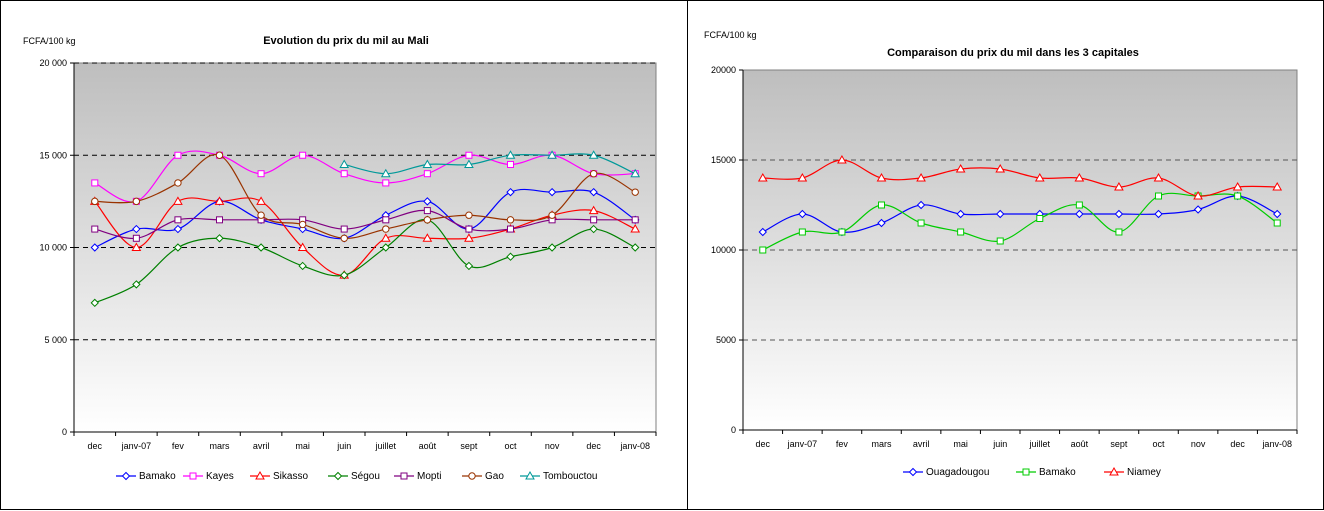 This screenshot has width=1324, height=511. What do you see at coordinates (570, 476) in the screenshot?
I see `legend-label: Tombouctou` at bounding box center [570, 476].